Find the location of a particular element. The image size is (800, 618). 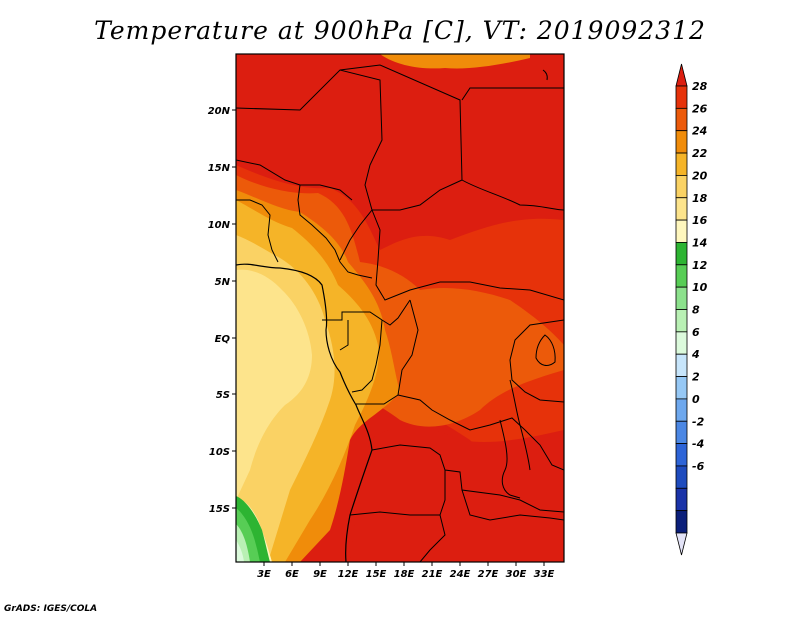

lat-label-15s: 15S is located at coordinates (219, 509).